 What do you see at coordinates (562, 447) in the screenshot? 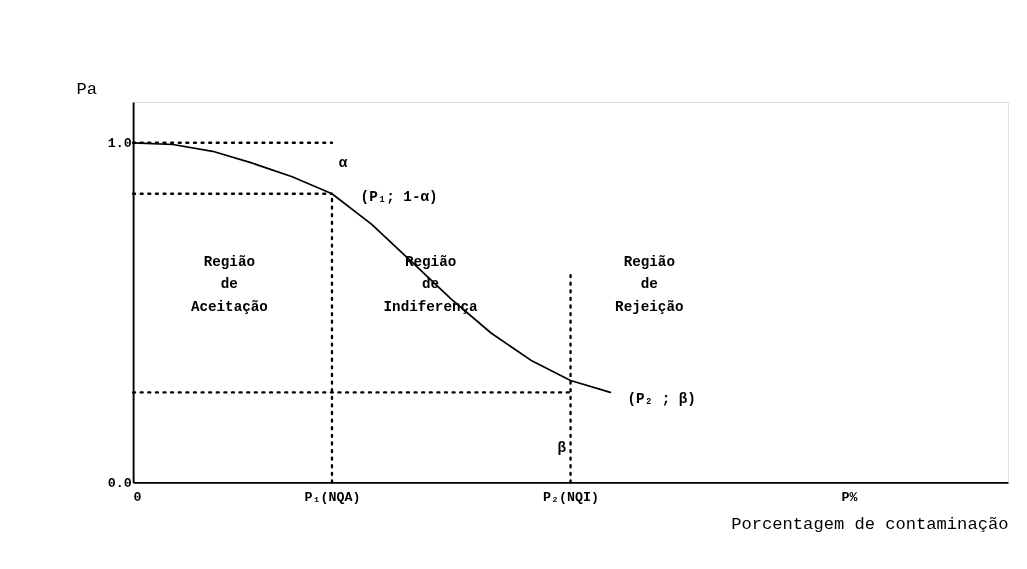
I see `annotation: β` at bounding box center [562, 447].